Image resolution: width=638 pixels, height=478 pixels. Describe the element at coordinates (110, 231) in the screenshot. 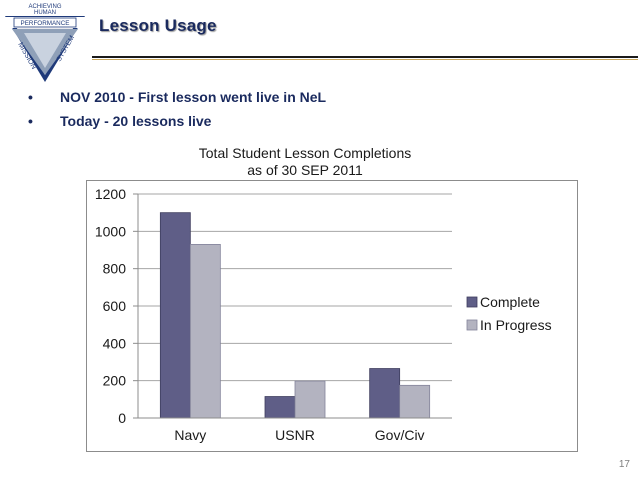

I see `y-tick-label: 1000` at that location.